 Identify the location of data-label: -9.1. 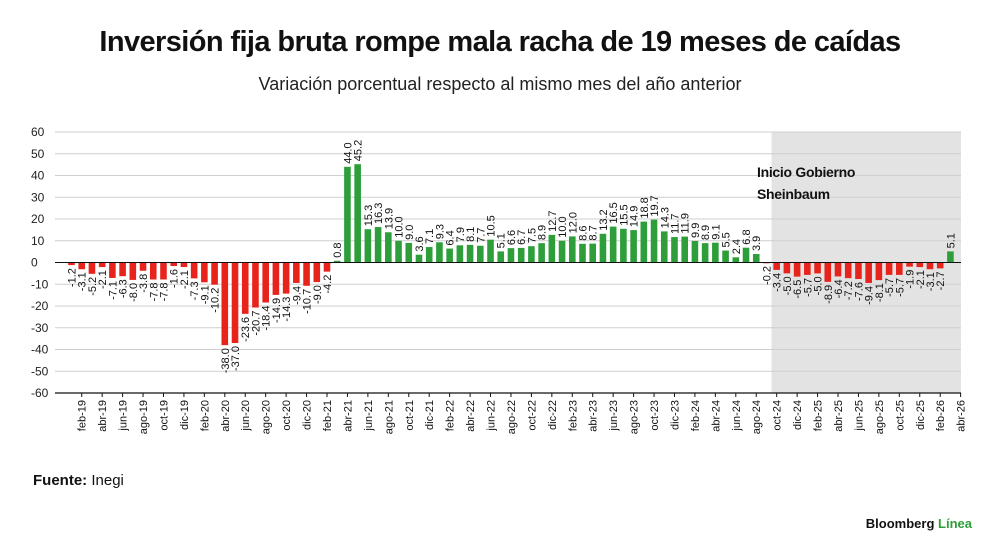
(205, 294).